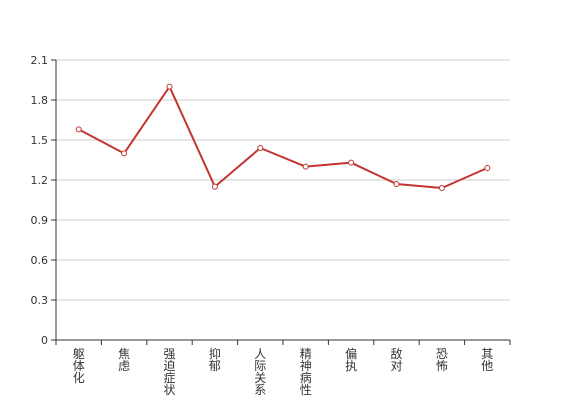 This screenshot has height=400, width=567. Describe the element at coordinates (40, 300) in the screenshot. I see `y-tick-label: 0.3` at that location.